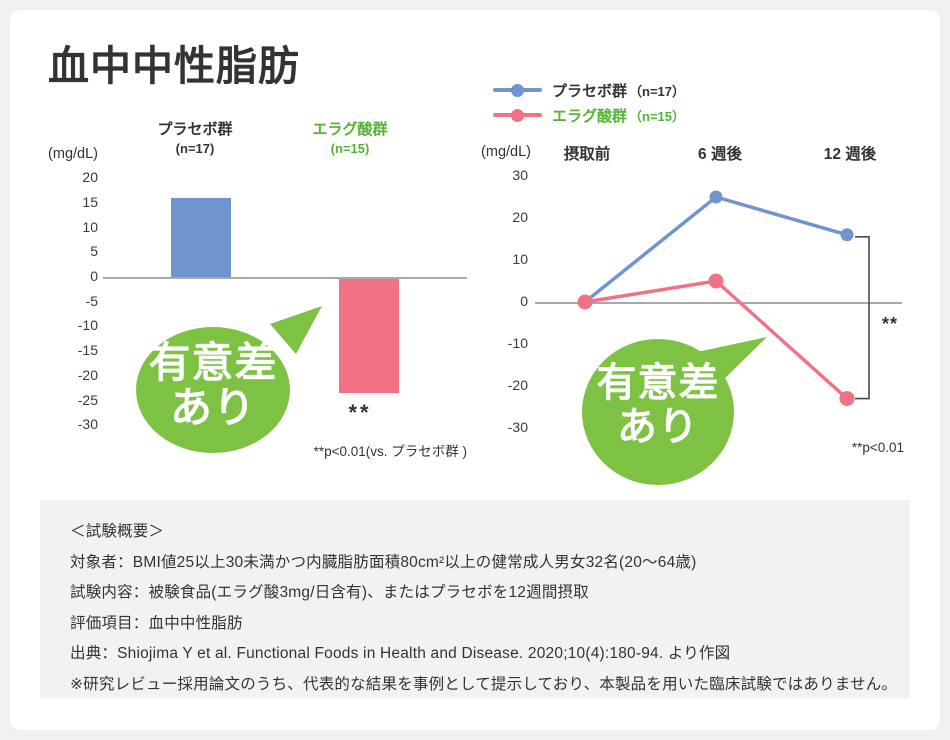  I want to click on bar-chart-zero-line, so click(285, 278).